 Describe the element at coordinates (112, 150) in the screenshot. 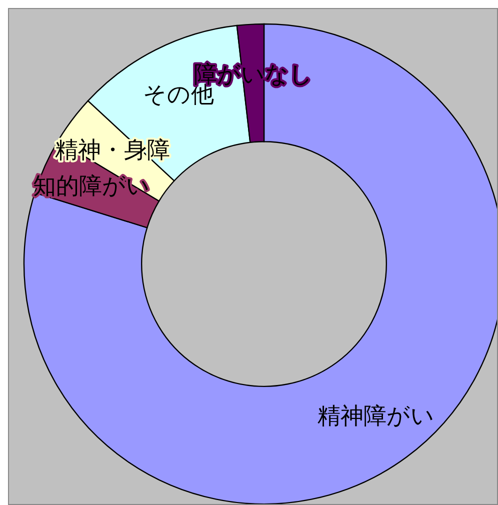

I see `slice-label: 精神・身障` at that location.